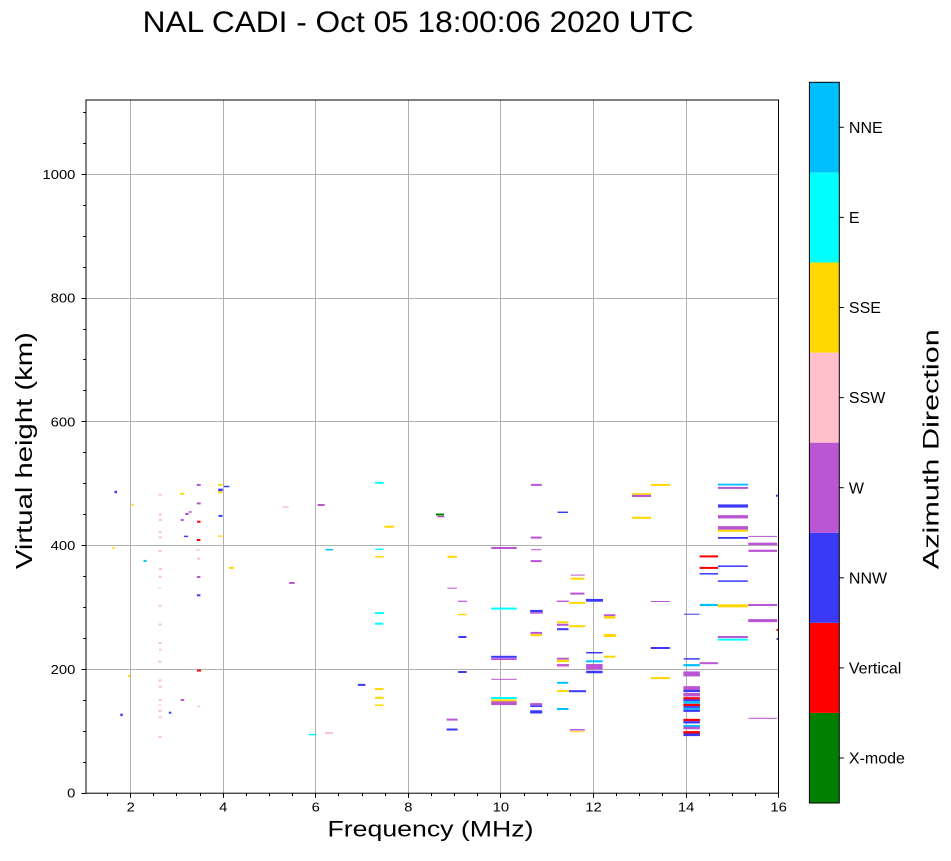  Describe the element at coordinates (865, 308) in the screenshot. I see `svg-text: SSE` at that location.